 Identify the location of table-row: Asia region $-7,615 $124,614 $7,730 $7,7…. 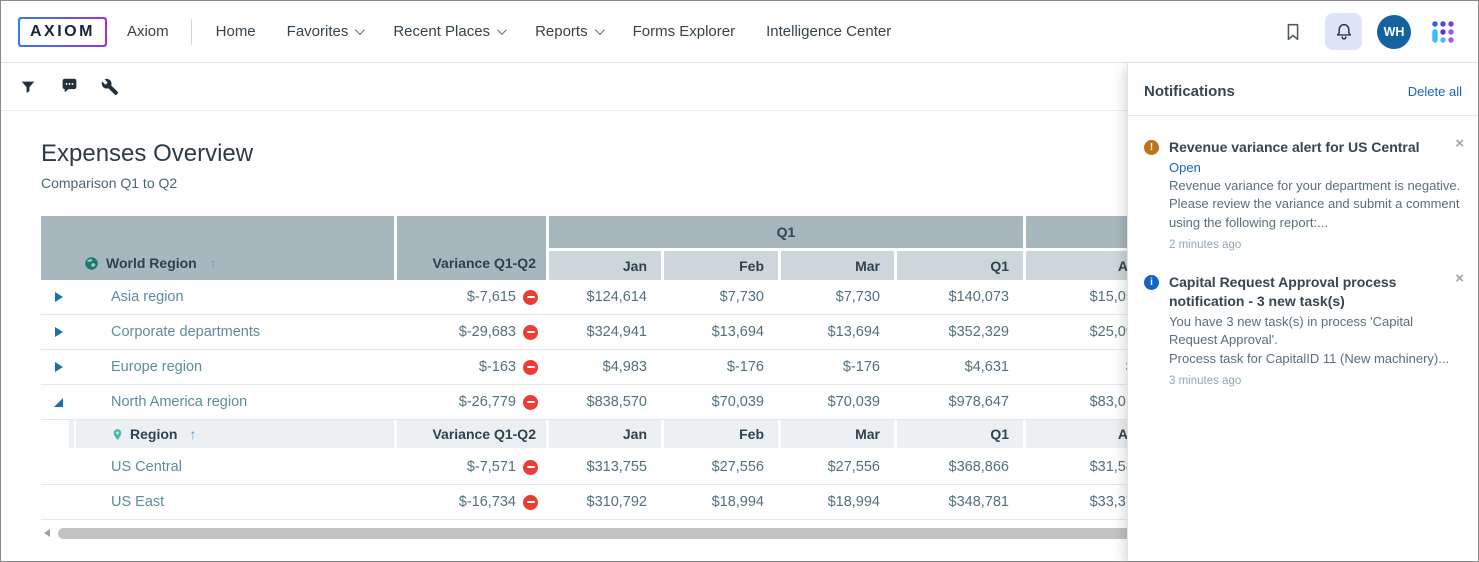
(598, 297).